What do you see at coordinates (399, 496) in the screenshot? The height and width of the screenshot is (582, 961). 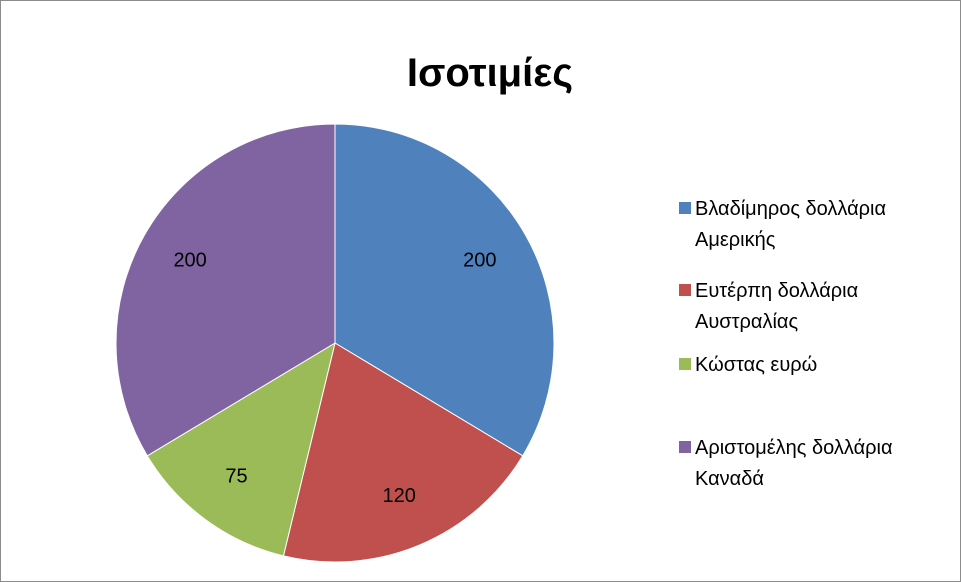 I see `data-label: 120` at bounding box center [399, 496].